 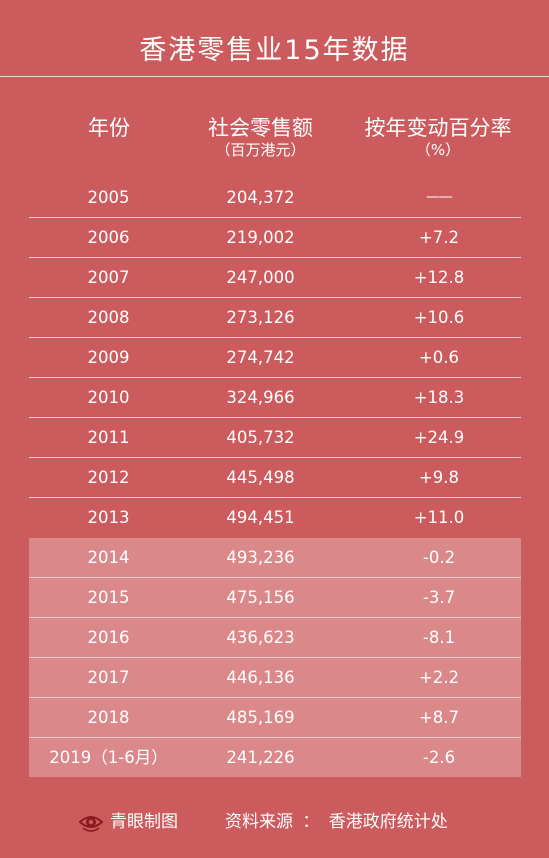 What do you see at coordinates (108, 277) in the screenshot?
I see `year-cell: 2007` at bounding box center [108, 277].